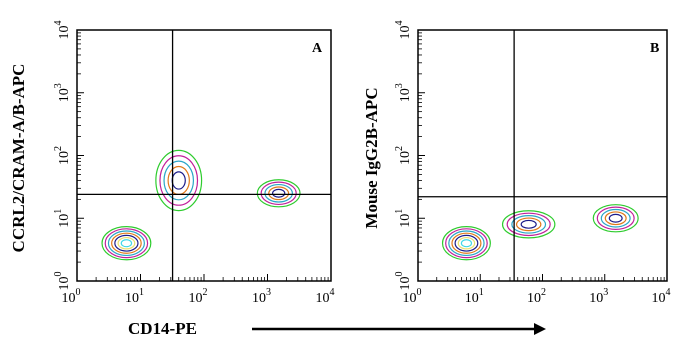 This screenshot has width=678, height=346. What do you see at coordinates (371, 157) in the screenshot?
I see `panel-b-y-axis-label: Mouse IgG2B-APC` at bounding box center [371, 157].